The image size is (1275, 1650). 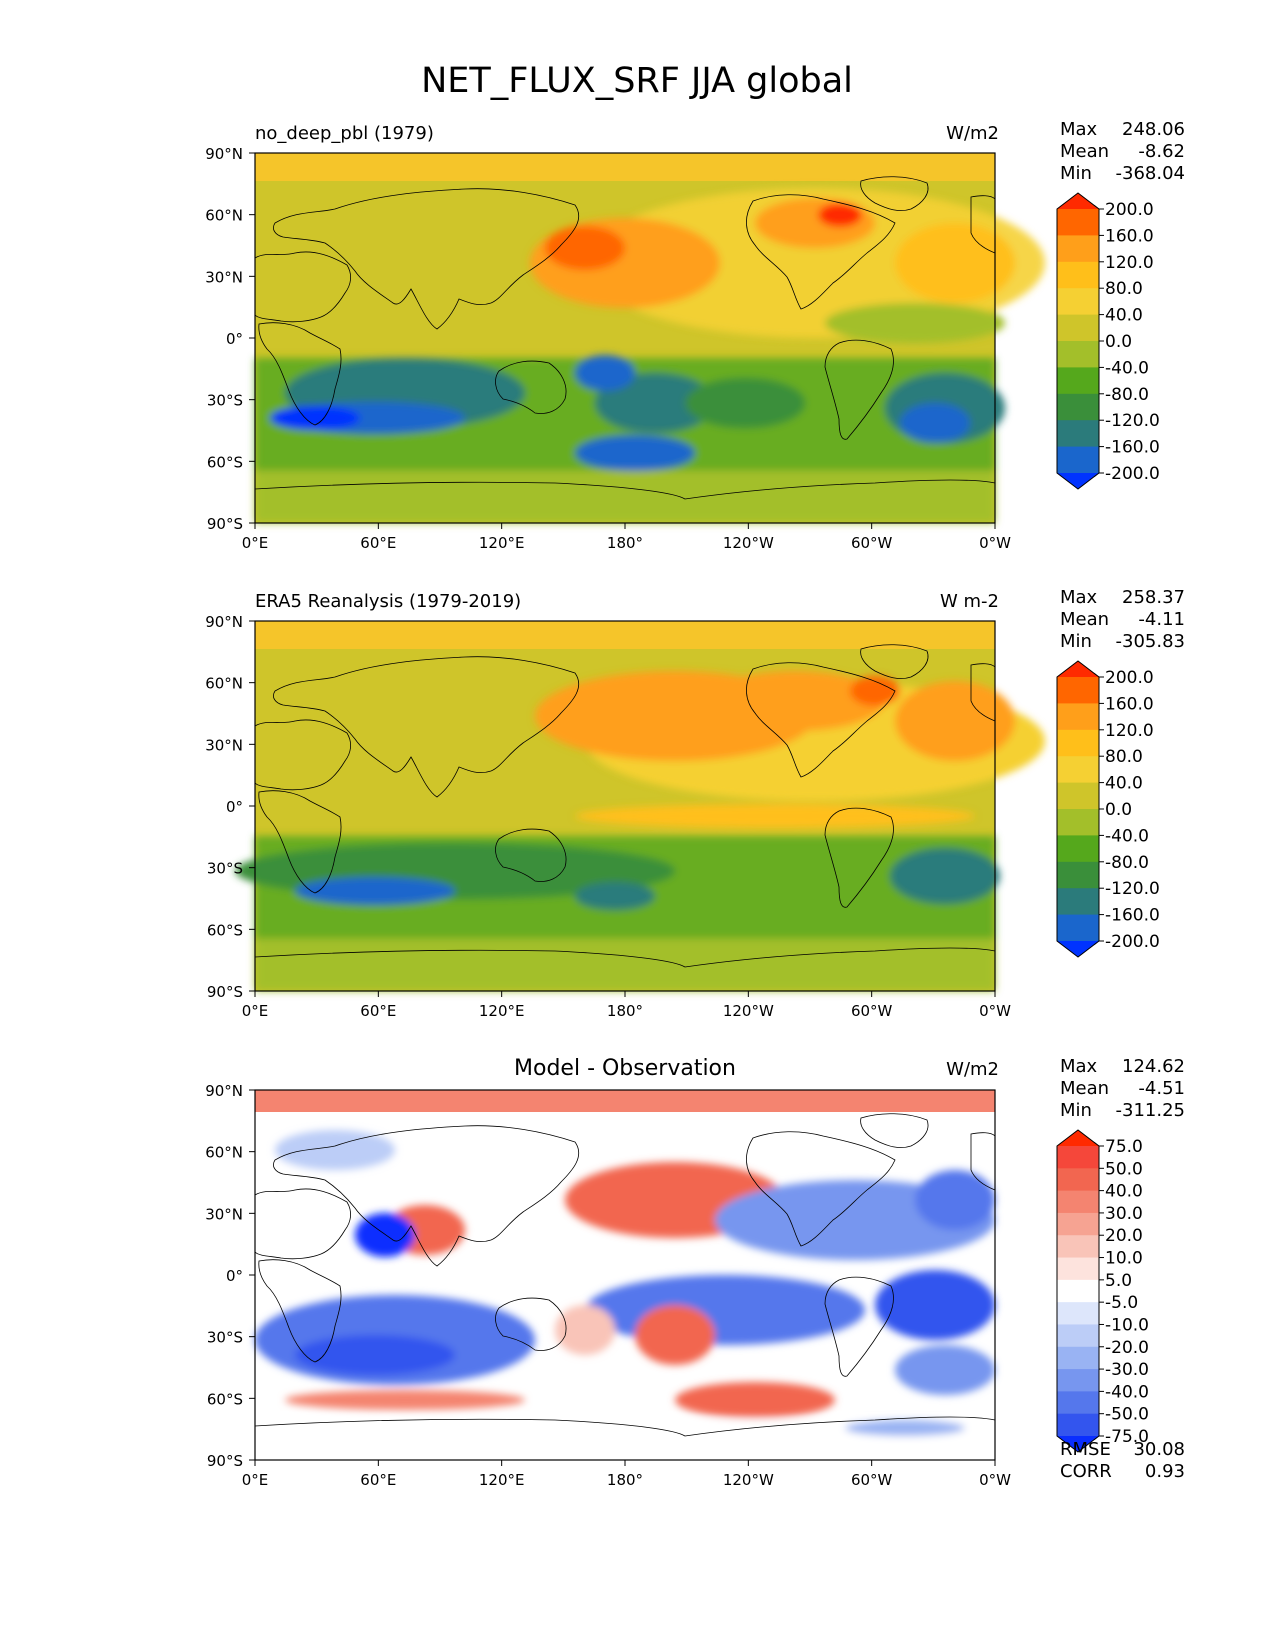 I want to click on y-tick-label: 90°S, so click(x=225, y=1461).